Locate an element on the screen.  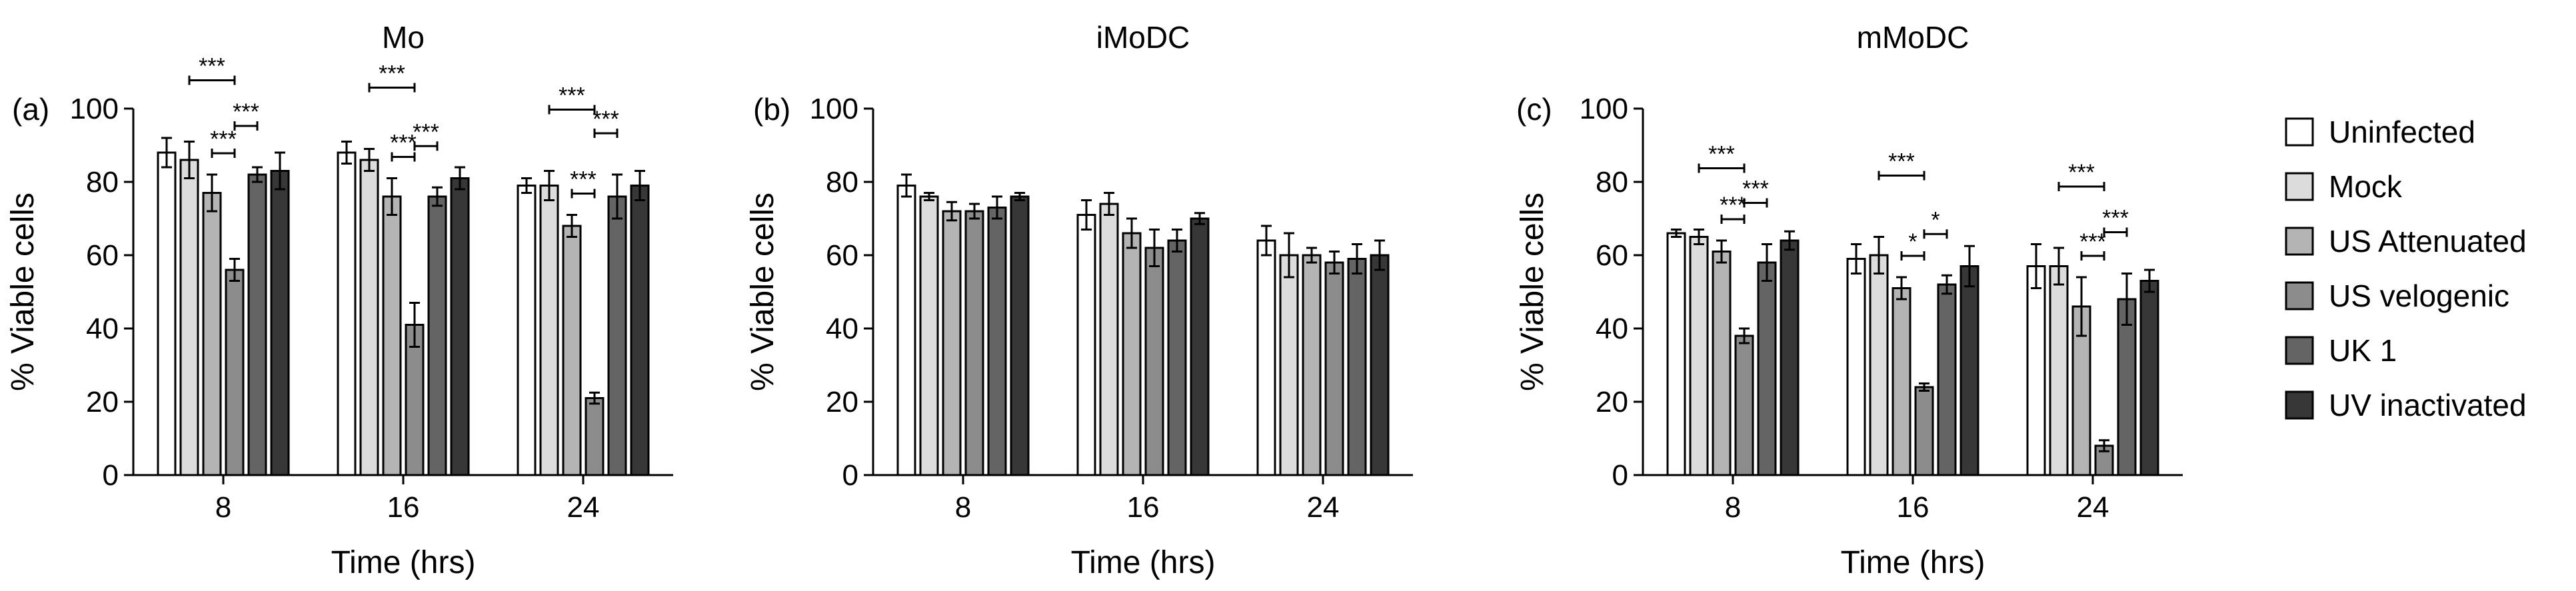
legend-item: UK 1 is located at coordinates (2341, 350).